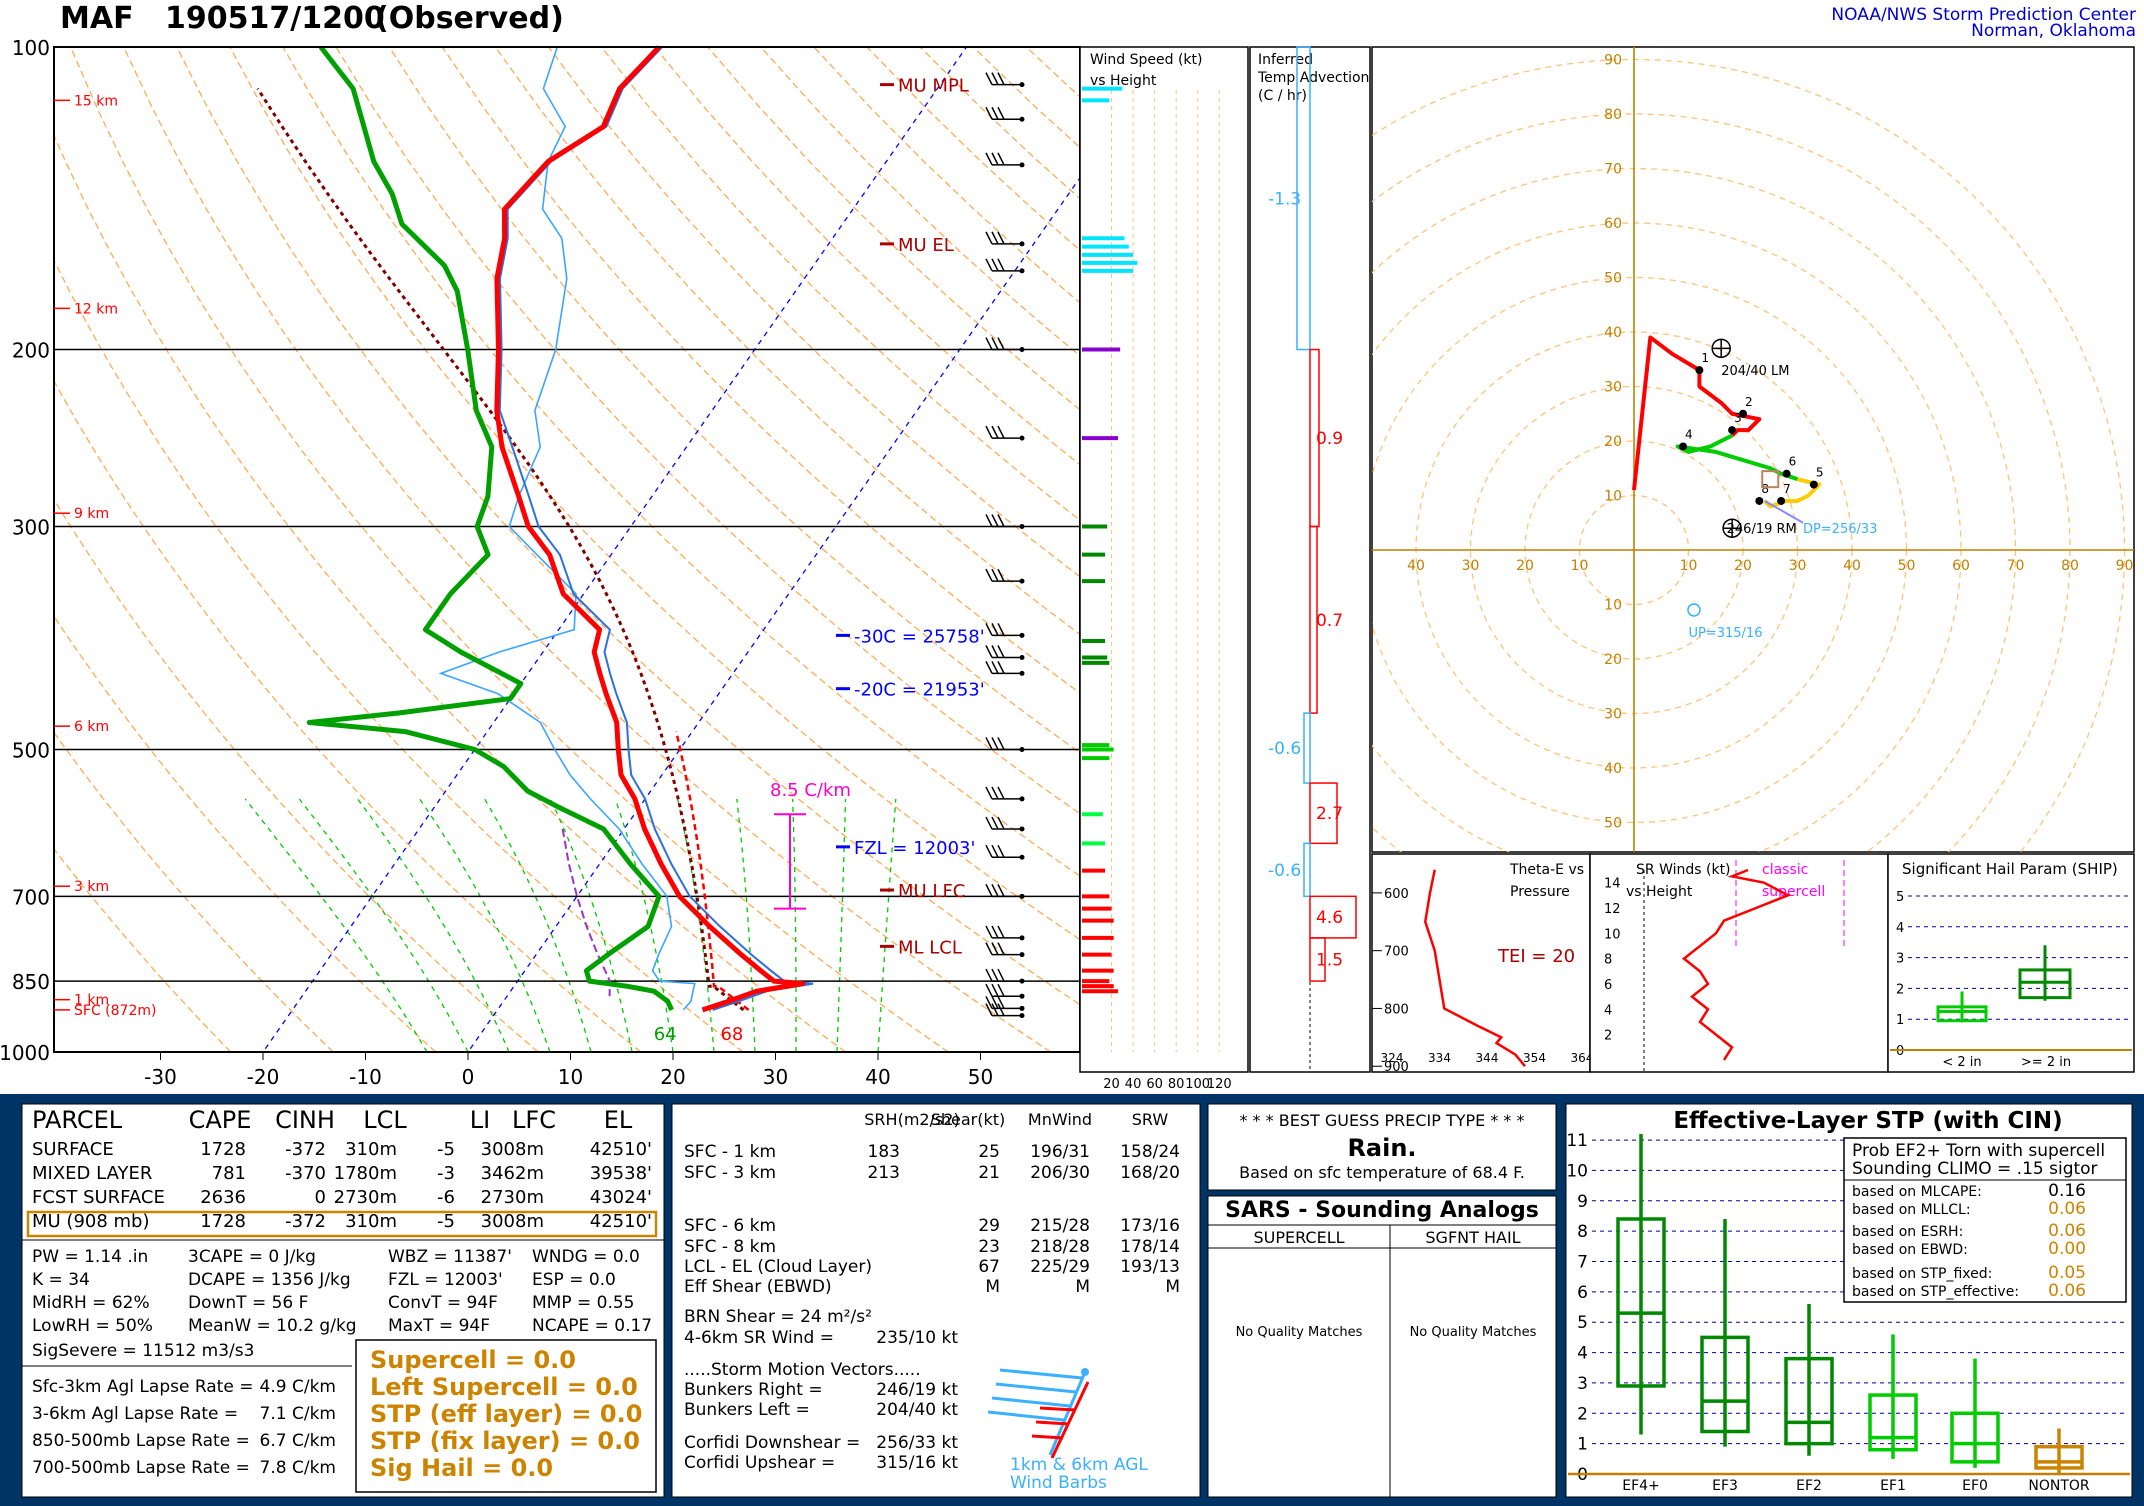 Image resolution: width=2144 pixels, height=1506 pixels. Describe the element at coordinates (298, 1441) in the screenshot. I see `lapse-value: 6.7 C/km` at that location.